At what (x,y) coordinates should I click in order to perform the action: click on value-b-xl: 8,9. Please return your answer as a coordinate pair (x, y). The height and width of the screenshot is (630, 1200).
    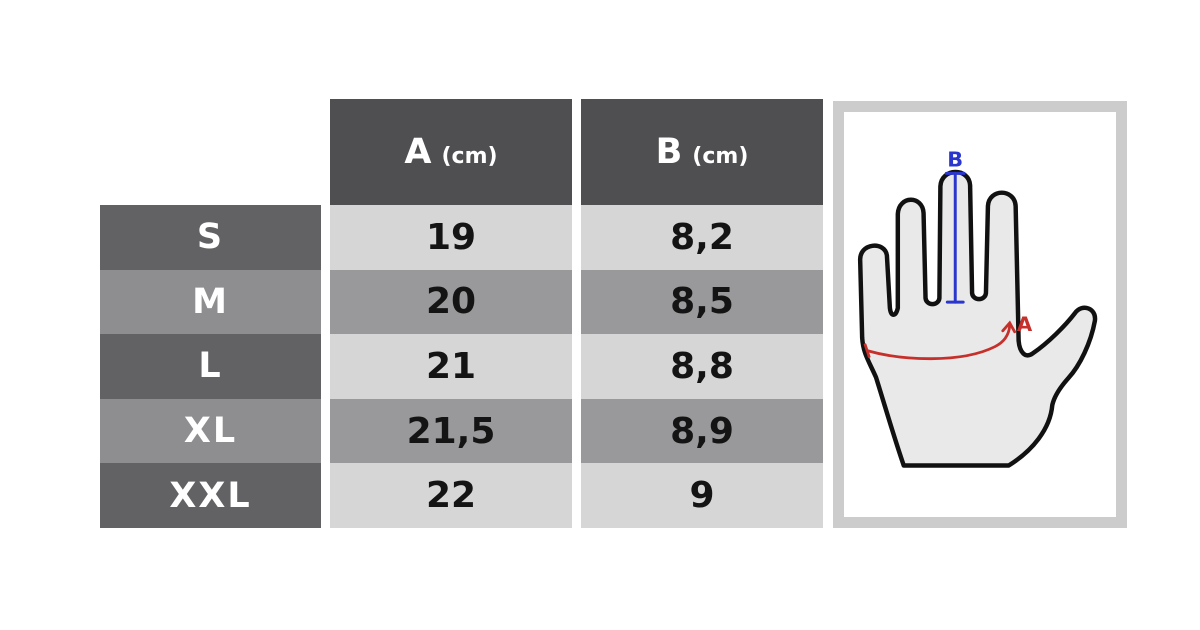
    Looking at the image, I should click on (702, 431).